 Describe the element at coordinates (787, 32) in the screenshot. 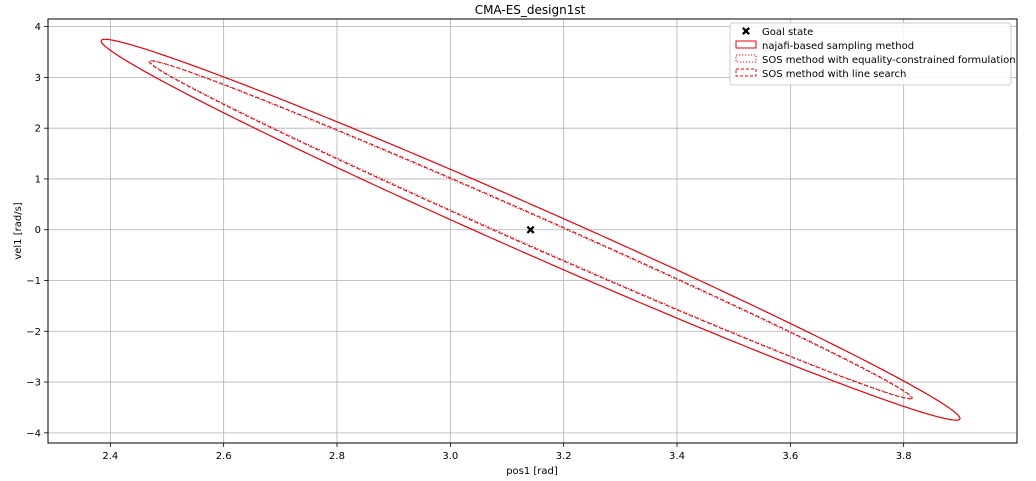

I see `legend-label-goal-state: Goal state` at that location.